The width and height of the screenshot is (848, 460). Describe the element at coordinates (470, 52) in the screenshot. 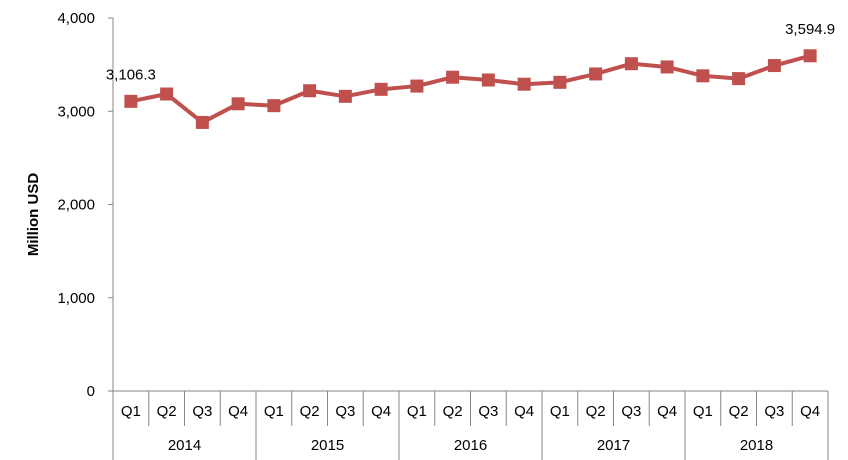

I see `data-labels: 3,106.3 3,594.9` at that location.